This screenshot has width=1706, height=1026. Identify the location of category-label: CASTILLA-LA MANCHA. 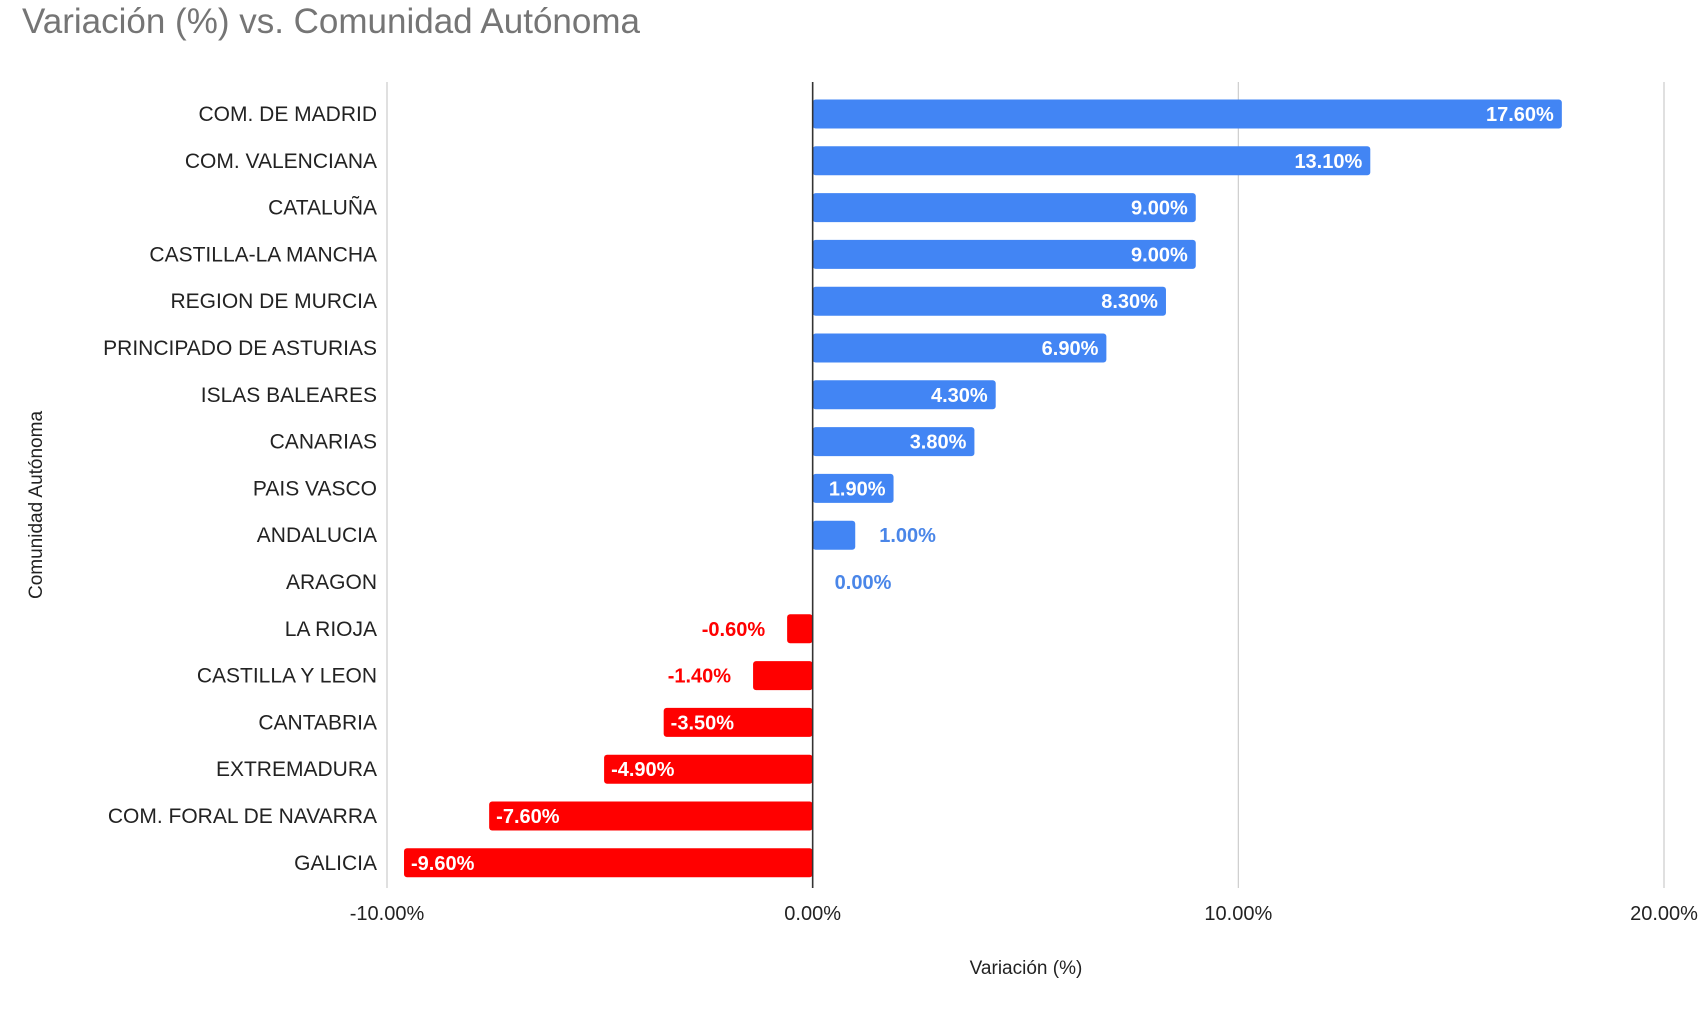
(263, 254).